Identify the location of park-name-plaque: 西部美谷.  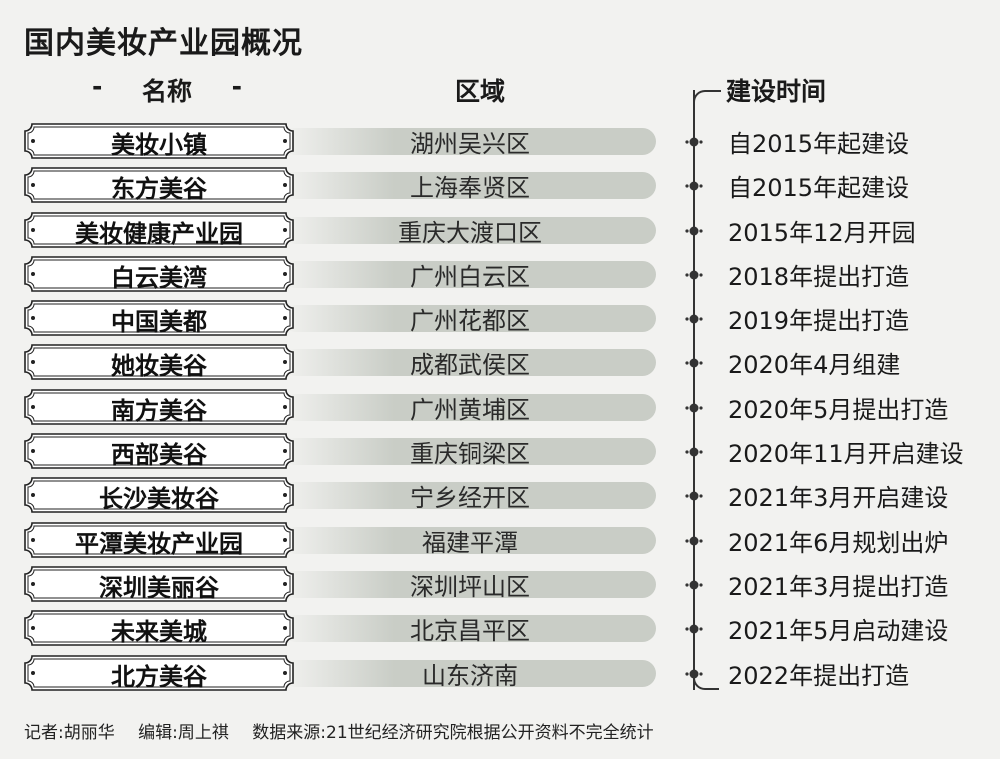
(159, 451).